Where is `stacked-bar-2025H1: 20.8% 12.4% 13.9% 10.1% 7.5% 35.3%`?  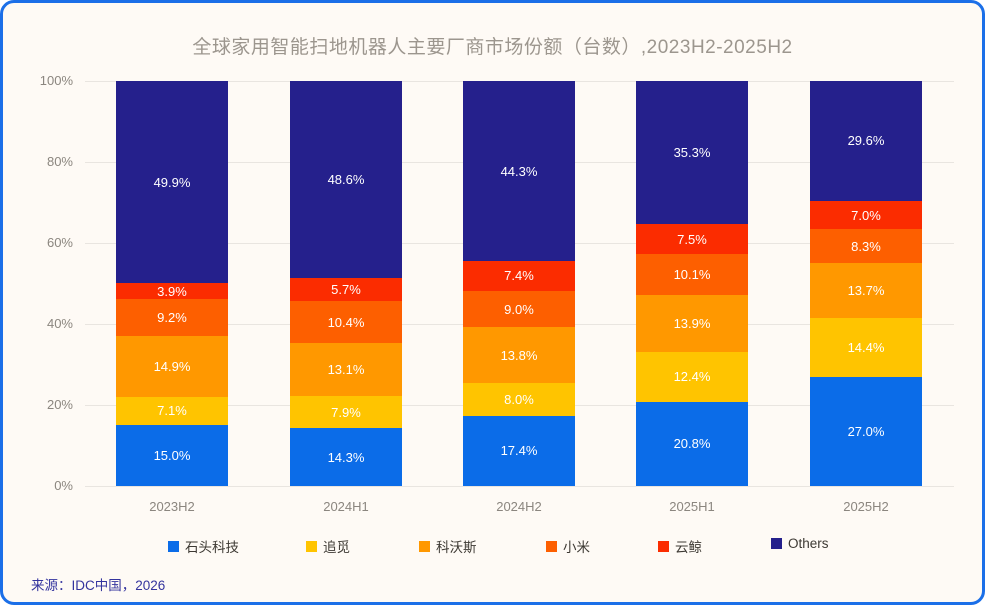 stacked-bar-2025H1: 20.8% 12.4% 13.9% 10.1% 7.5% 35.3% is located at coordinates (692, 283).